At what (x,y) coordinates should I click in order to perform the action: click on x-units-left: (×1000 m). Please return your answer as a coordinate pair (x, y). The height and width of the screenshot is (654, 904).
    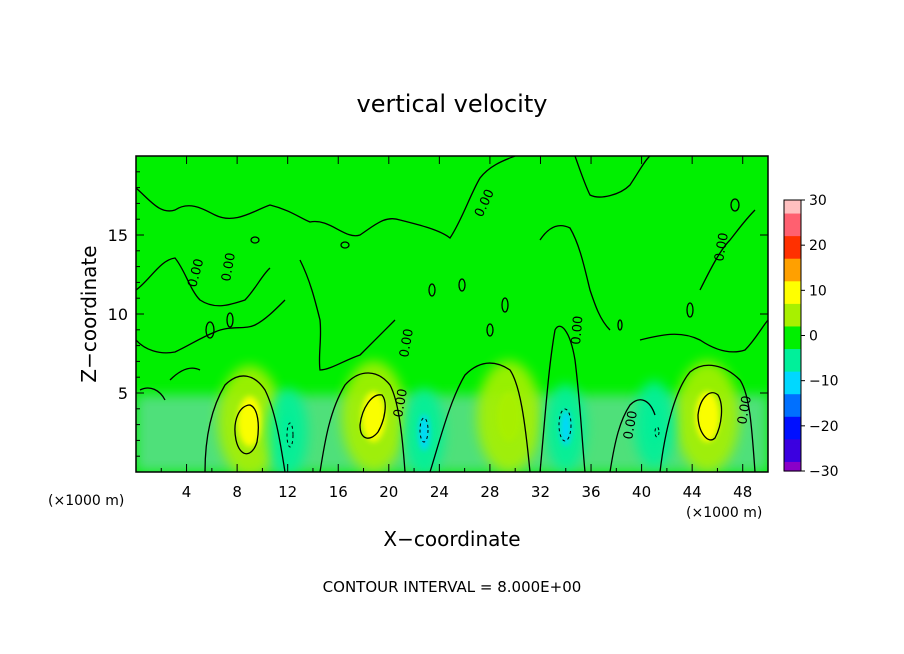
    Looking at the image, I should click on (86, 501).